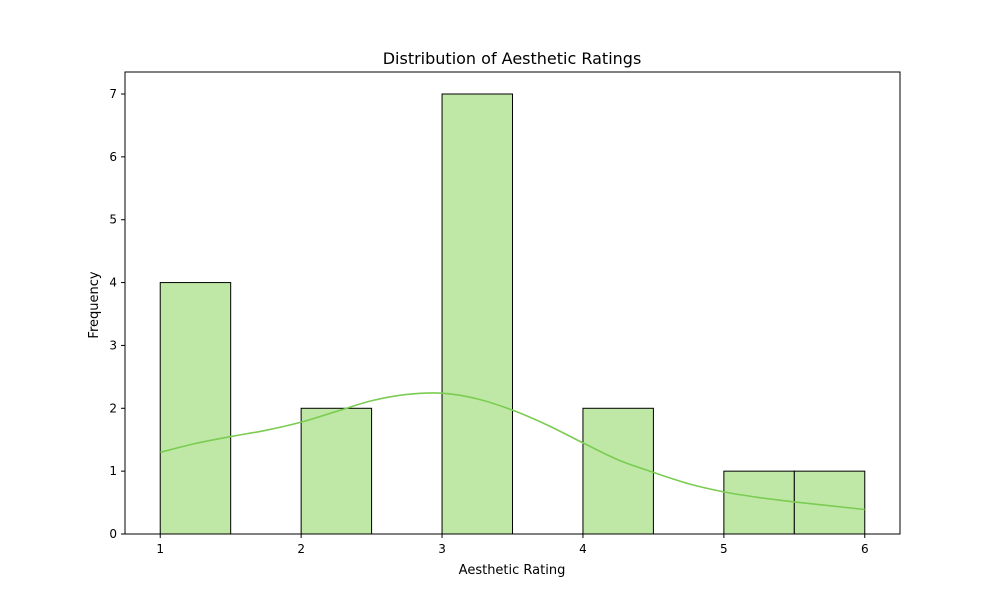  I want to click on y-tick-label: 5, so click(113, 220).